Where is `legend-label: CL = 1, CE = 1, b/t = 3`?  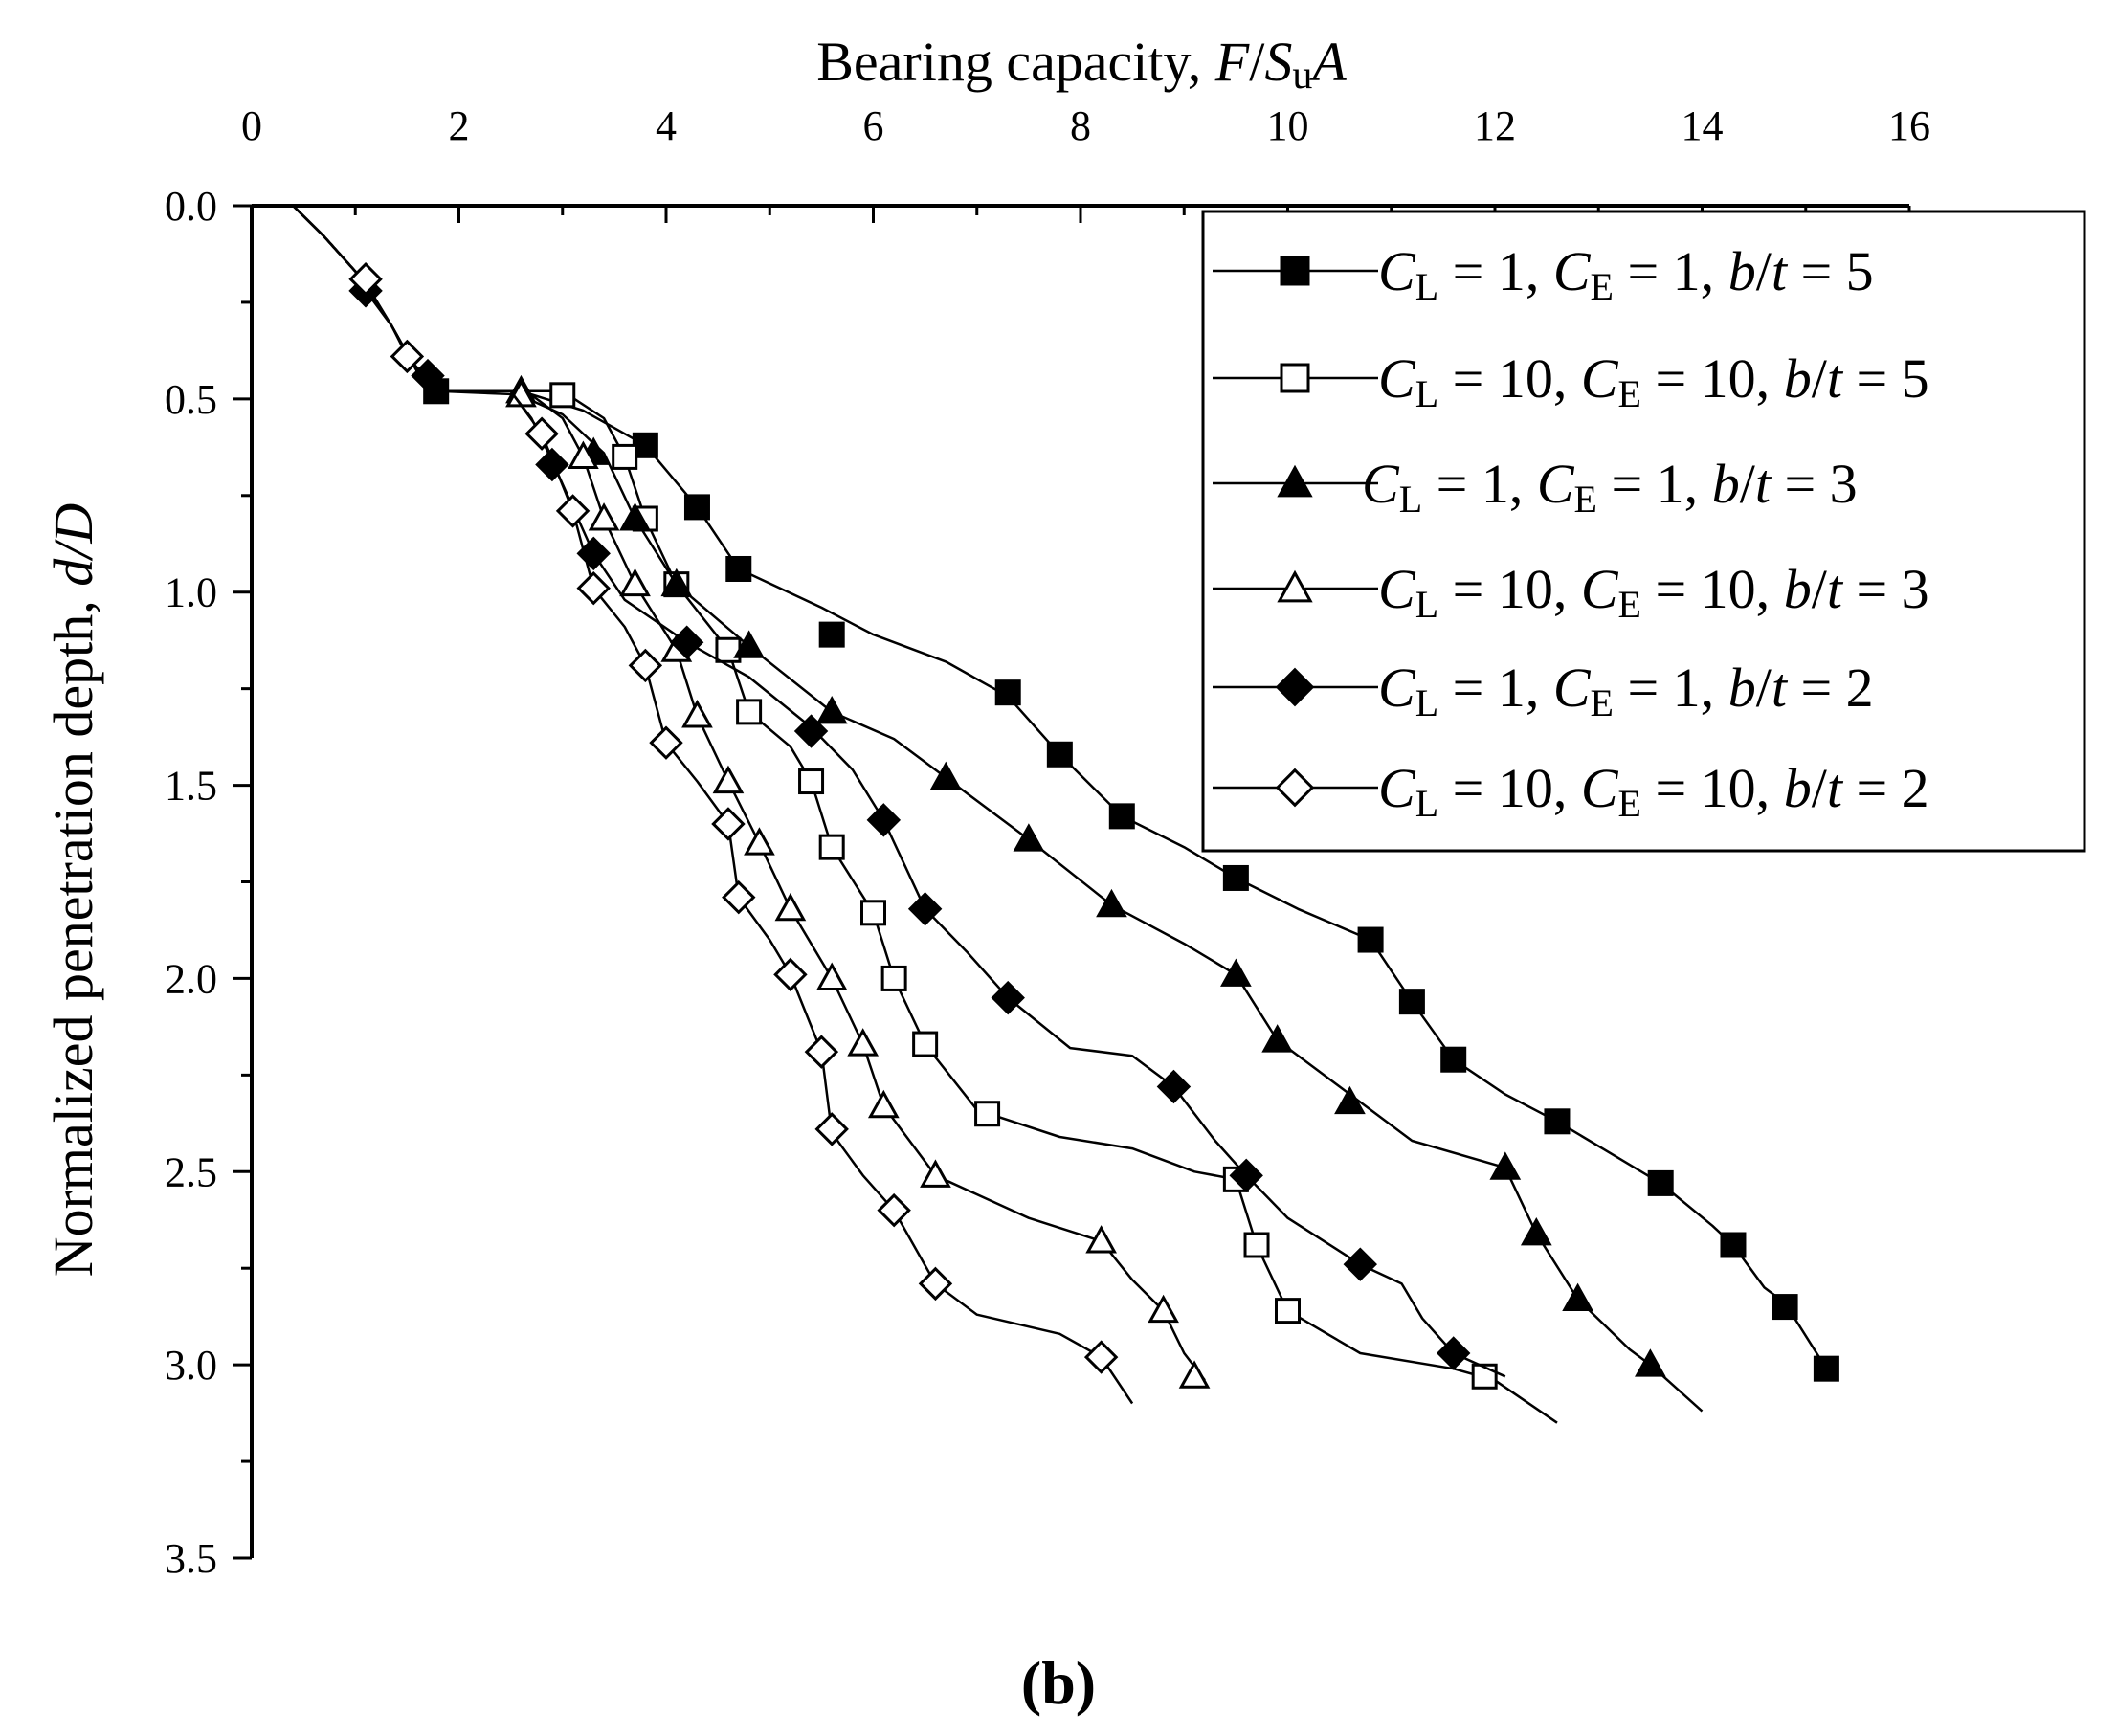
legend-label: CL = 1, CE = 1, b/t = 3 is located at coordinates (1610, 487).